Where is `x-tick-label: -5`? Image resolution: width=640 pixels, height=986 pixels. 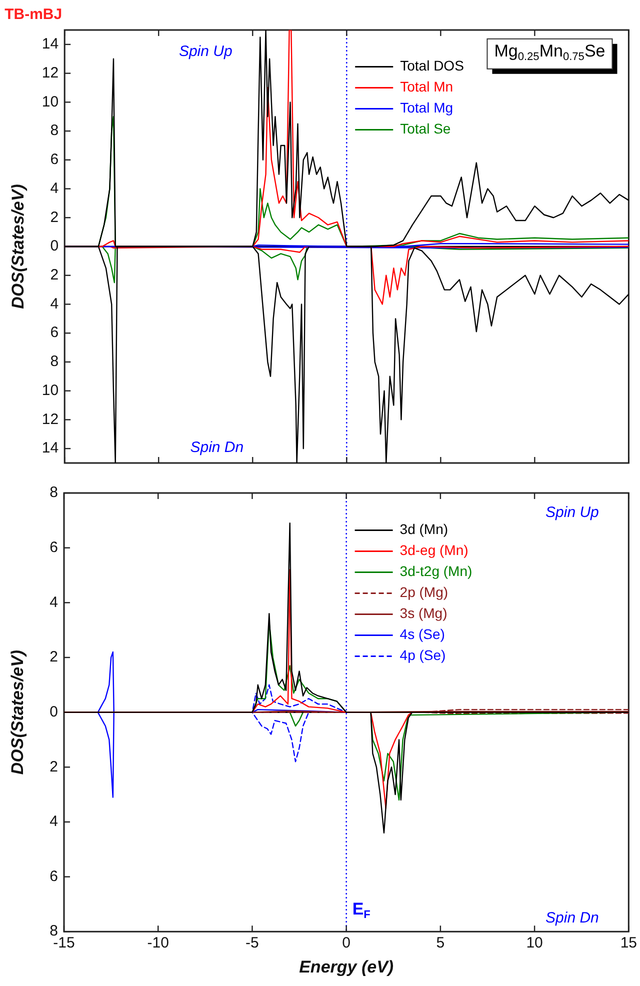
x-tick-label: -5 is located at coordinates (252, 943).